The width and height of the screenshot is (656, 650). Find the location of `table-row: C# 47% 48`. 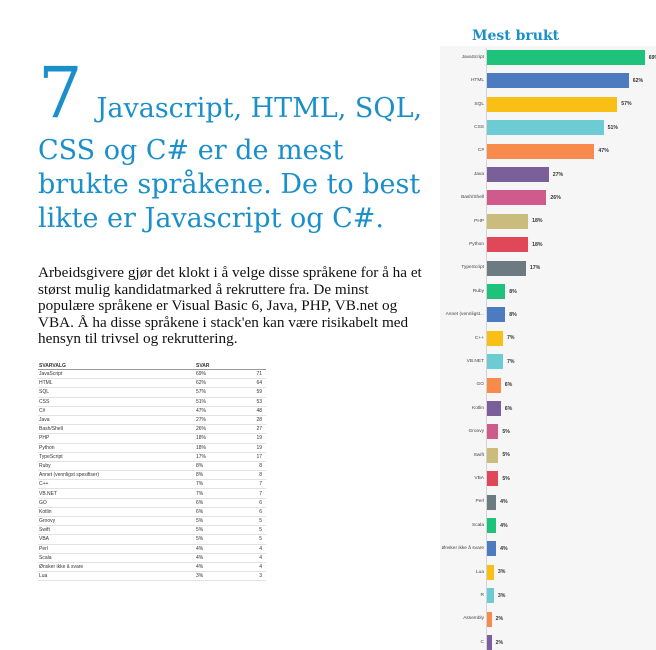

table-row: C# 47% 48 is located at coordinates (152, 411).